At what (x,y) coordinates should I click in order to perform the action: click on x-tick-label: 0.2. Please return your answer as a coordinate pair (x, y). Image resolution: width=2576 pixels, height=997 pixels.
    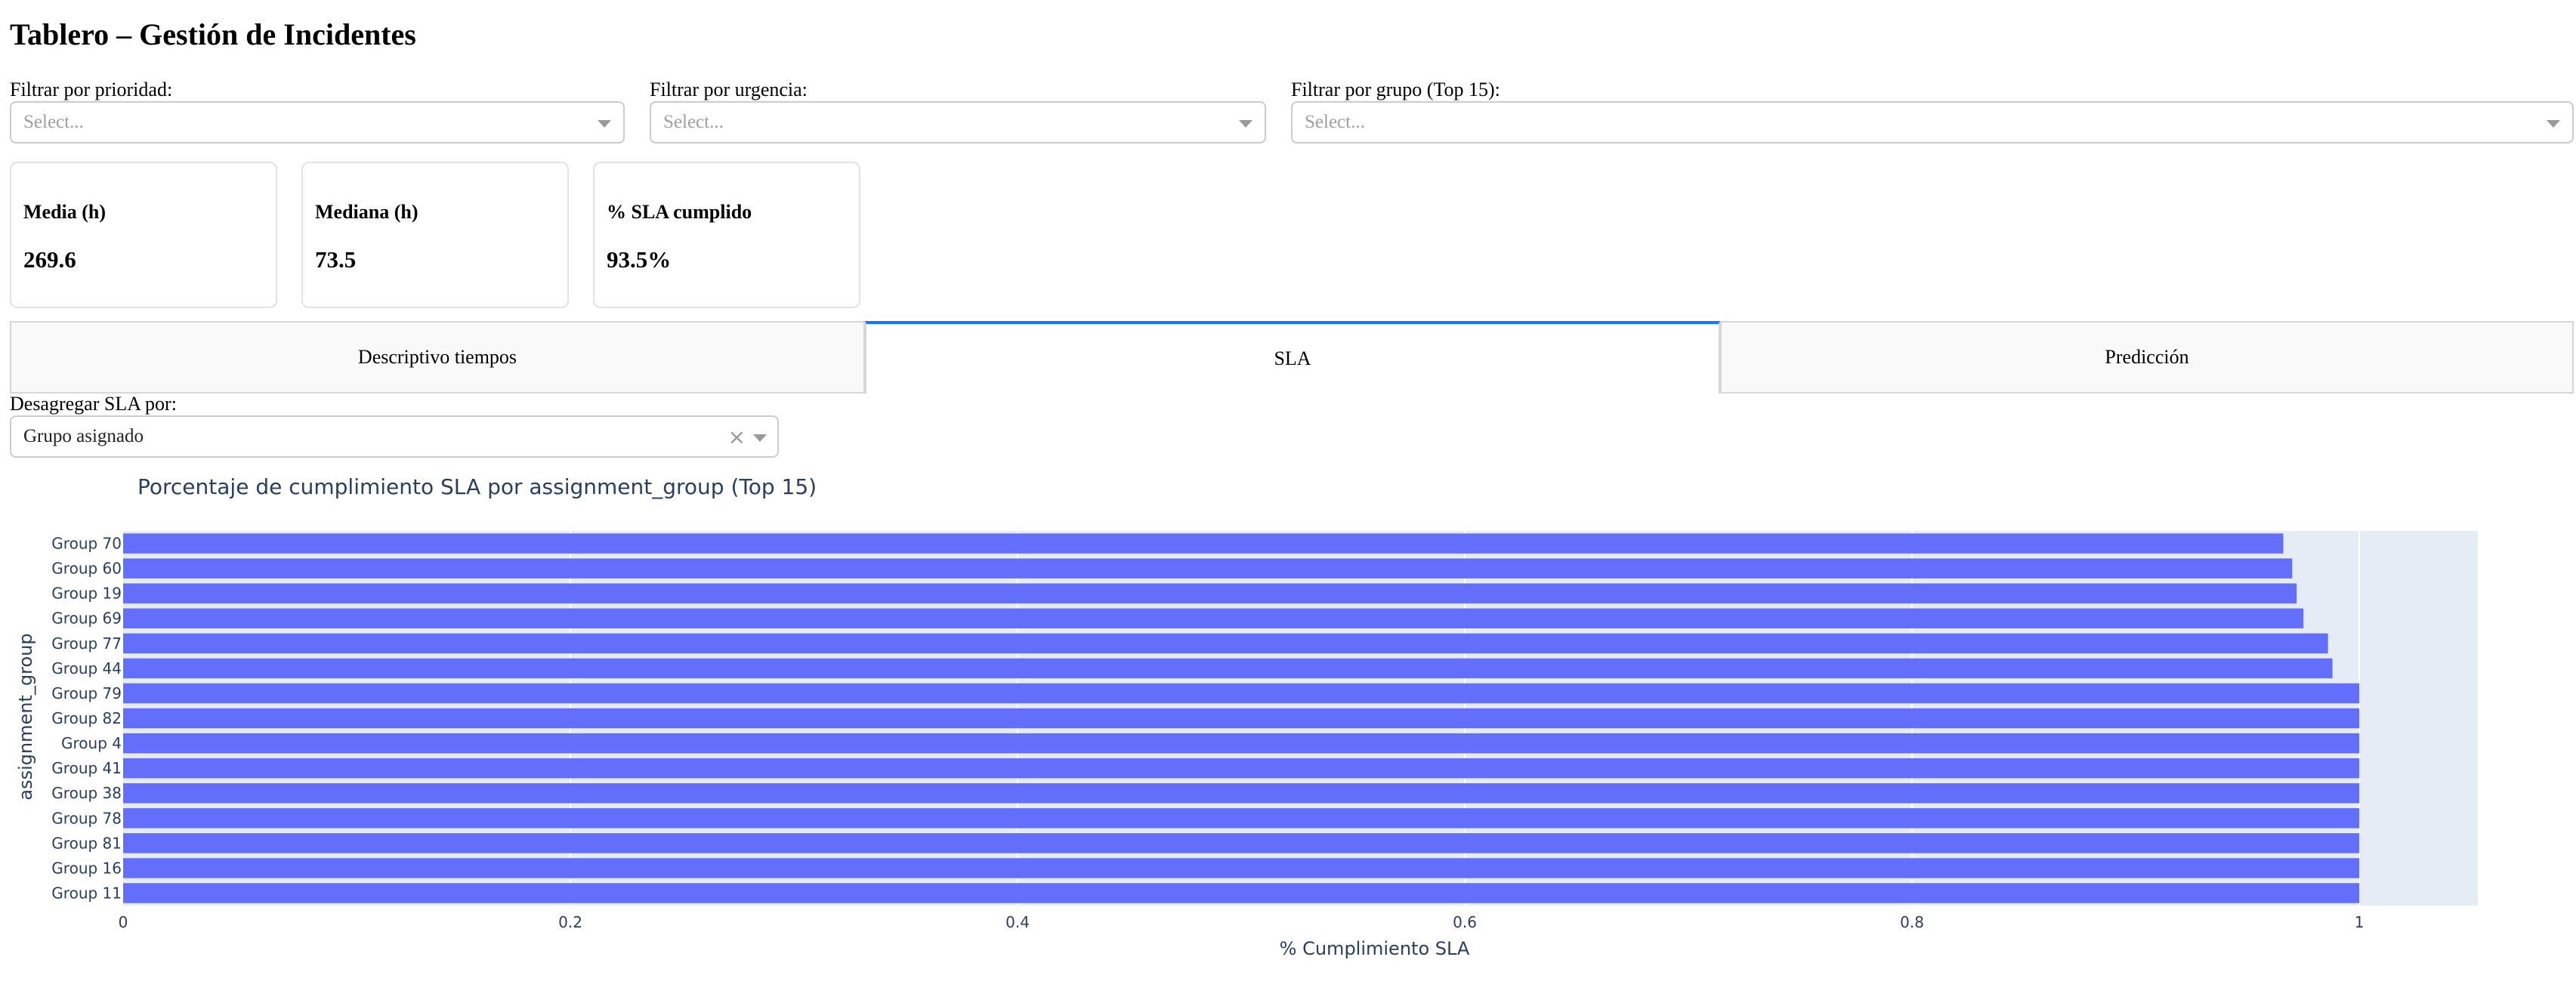
    Looking at the image, I should click on (570, 922).